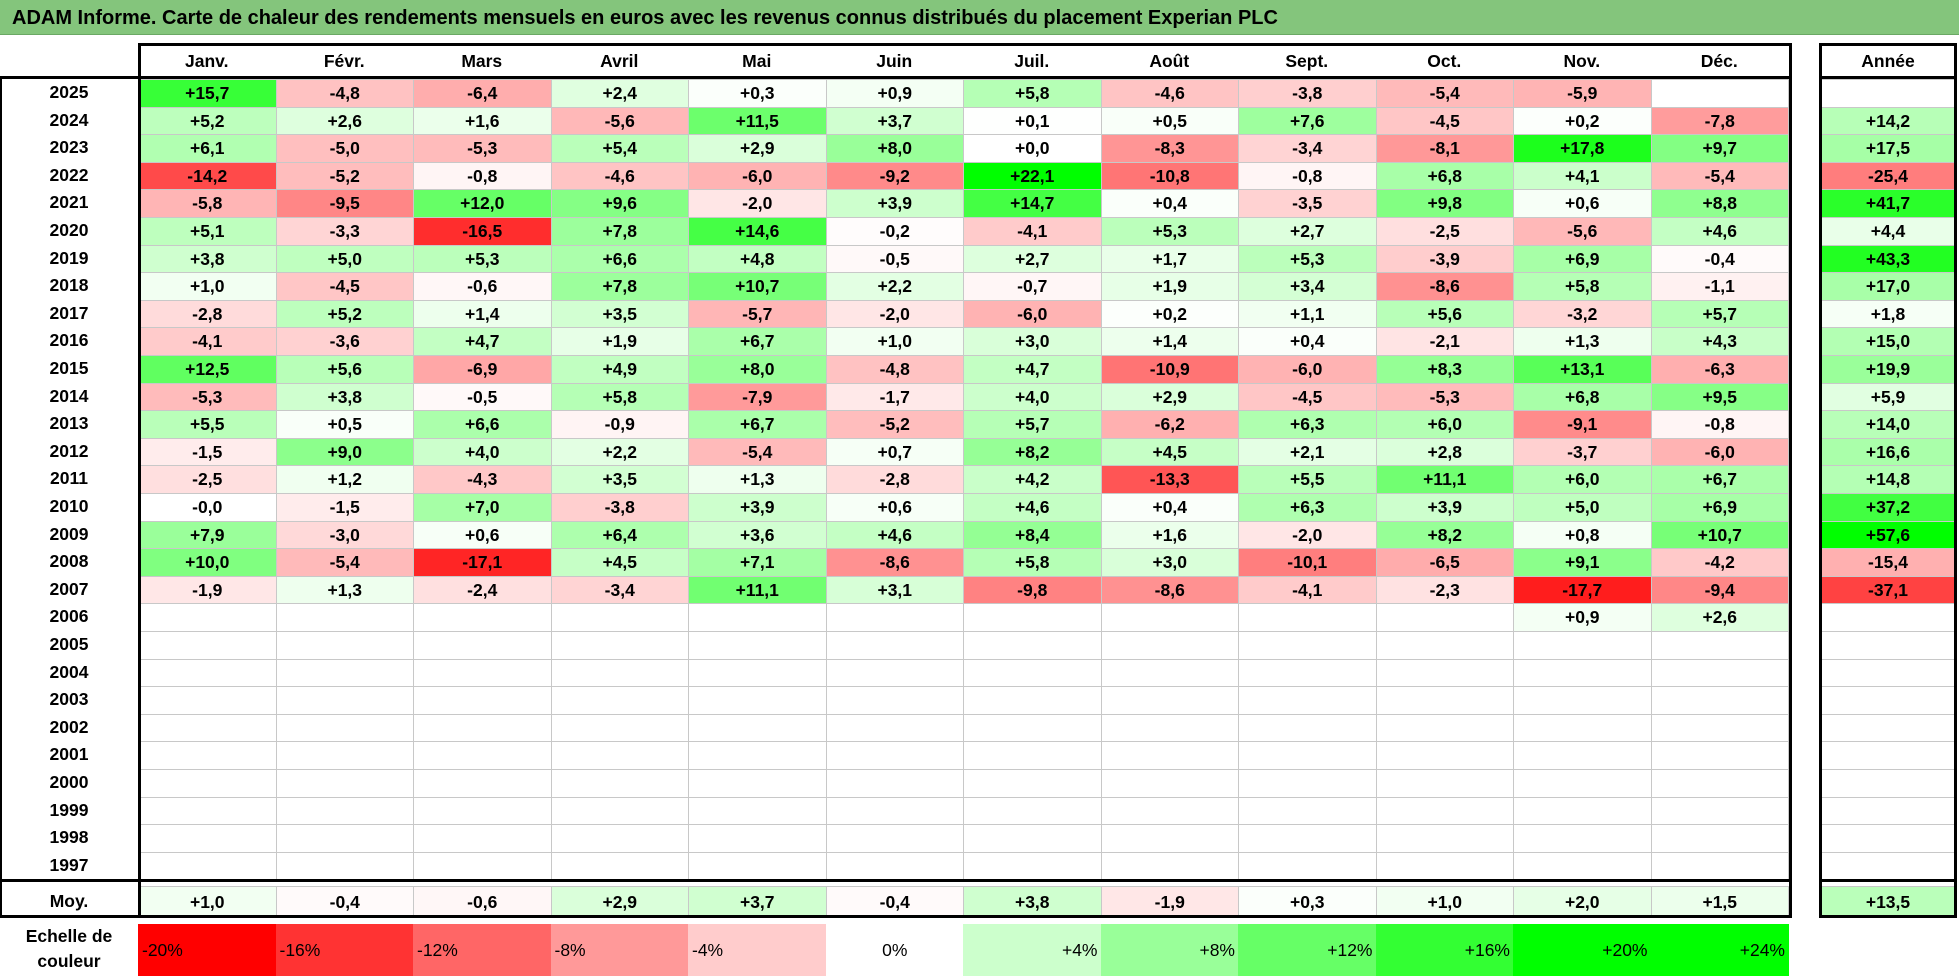 The width and height of the screenshot is (1959, 978). What do you see at coordinates (69, 561) in the screenshot?
I see `year-label: 2008` at bounding box center [69, 561].